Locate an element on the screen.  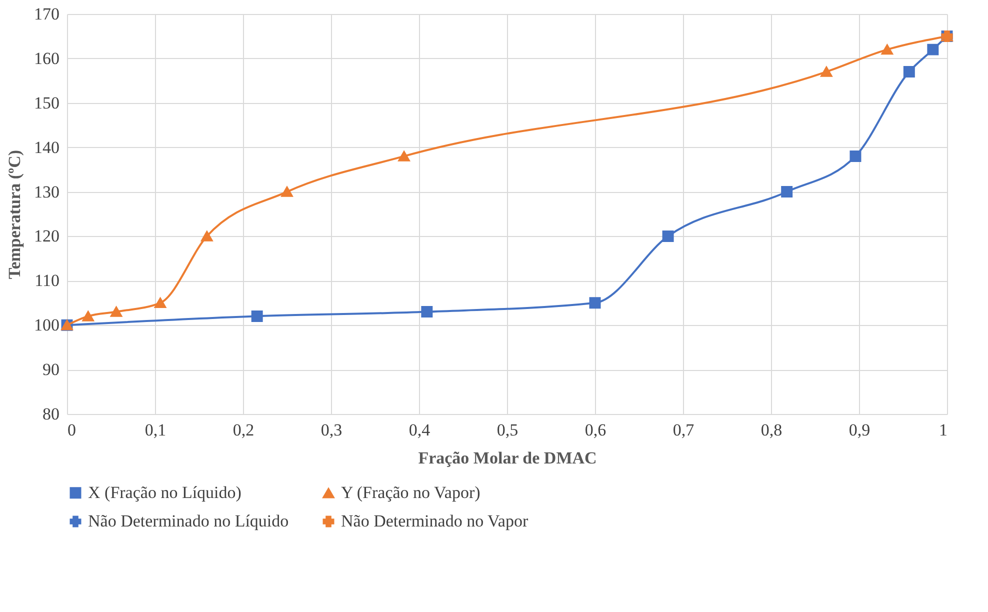
y-tick-label: 160 is located at coordinates (47, 58).